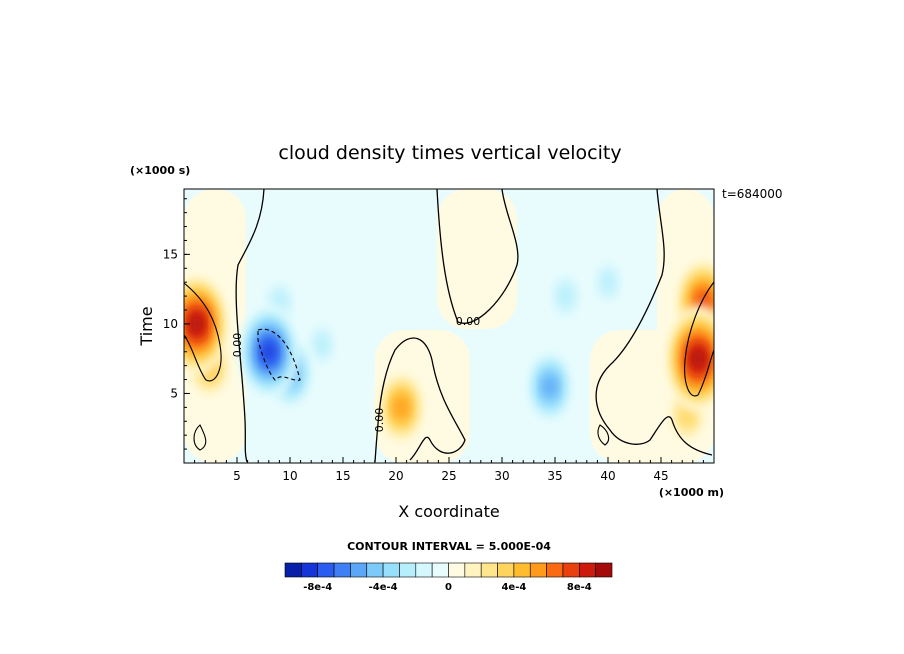  What do you see at coordinates (449, 153) in the screenshot?
I see `chart-title: cloud density times vertical velocity` at bounding box center [449, 153].